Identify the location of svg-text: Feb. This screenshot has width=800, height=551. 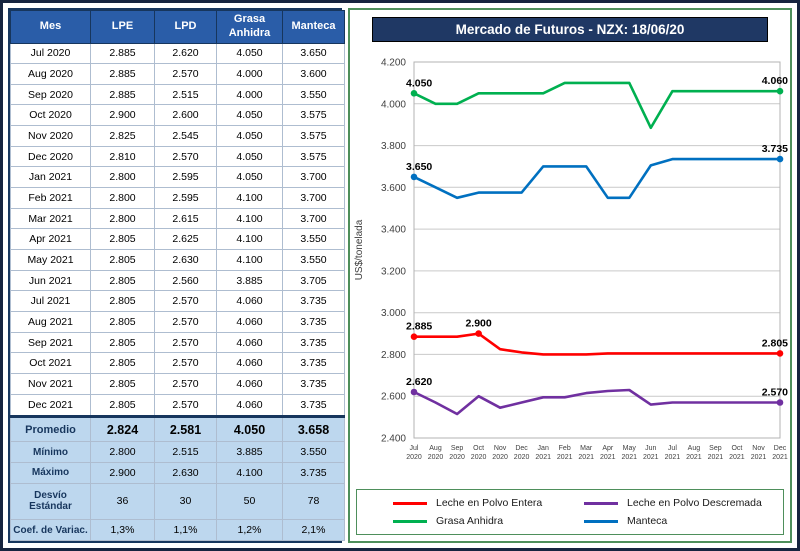
(565, 448).